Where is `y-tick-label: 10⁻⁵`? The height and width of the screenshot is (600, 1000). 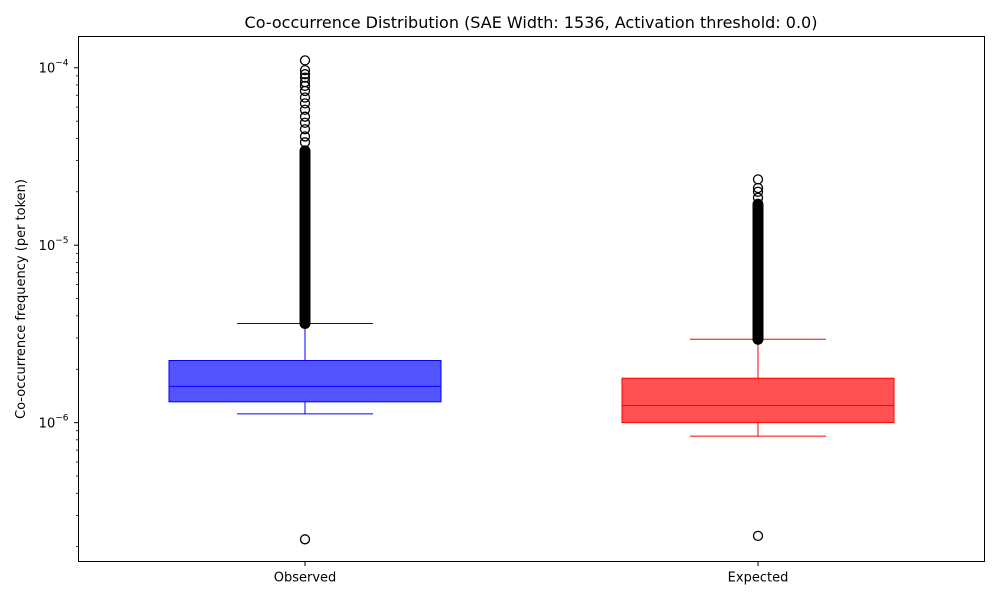 y-tick-label: 10⁻⁵ is located at coordinates (54, 245).